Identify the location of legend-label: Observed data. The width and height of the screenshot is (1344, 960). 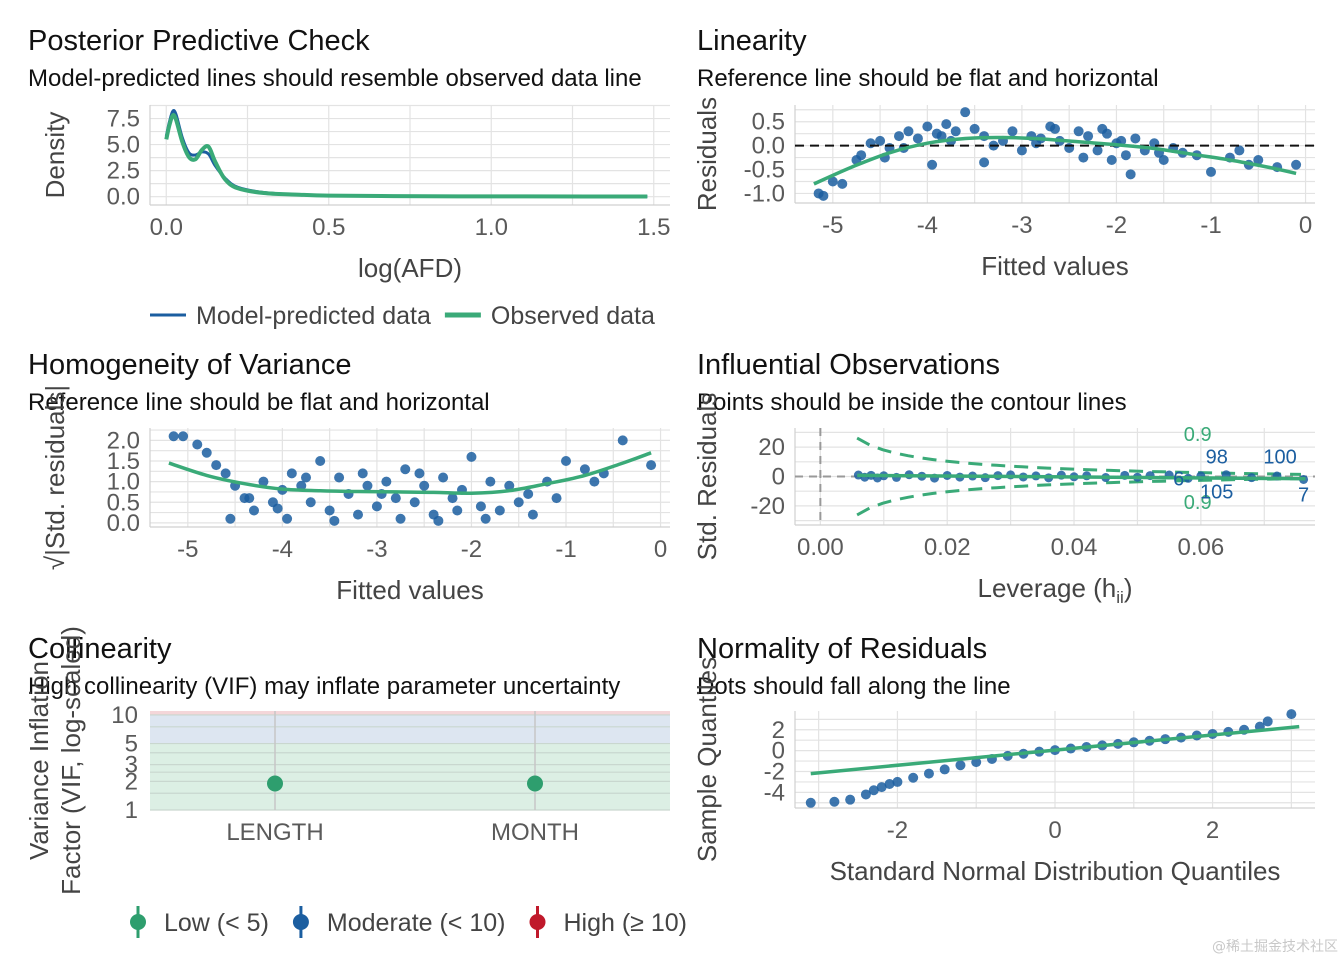
(573, 316).